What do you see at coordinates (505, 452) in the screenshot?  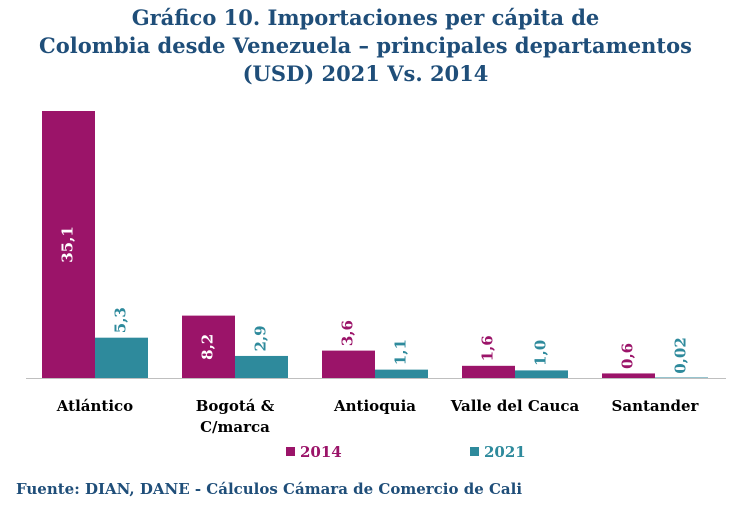 I see `legend-label-2021: 2021` at bounding box center [505, 452].